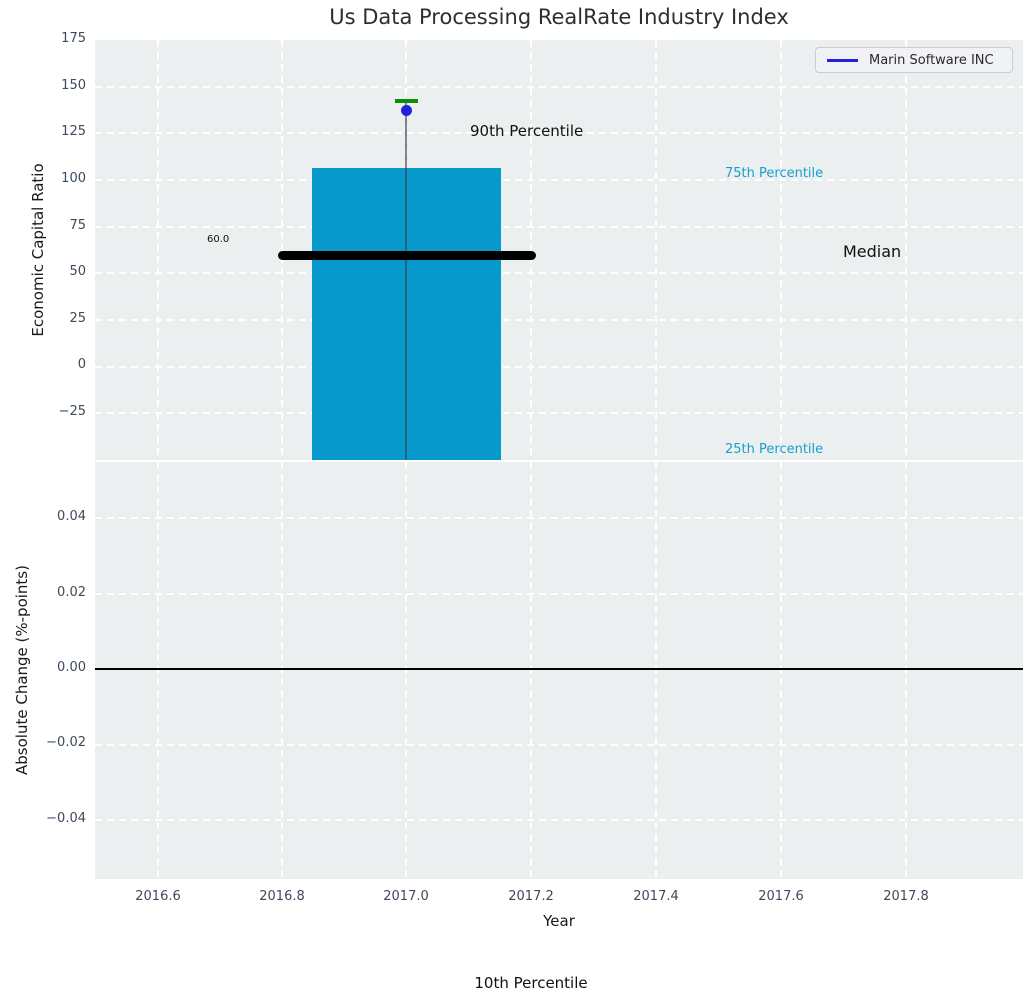  What do you see at coordinates (73, 131) in the screenshot?
I see `y-tick-label: 125` at bounding box center [73, 131].